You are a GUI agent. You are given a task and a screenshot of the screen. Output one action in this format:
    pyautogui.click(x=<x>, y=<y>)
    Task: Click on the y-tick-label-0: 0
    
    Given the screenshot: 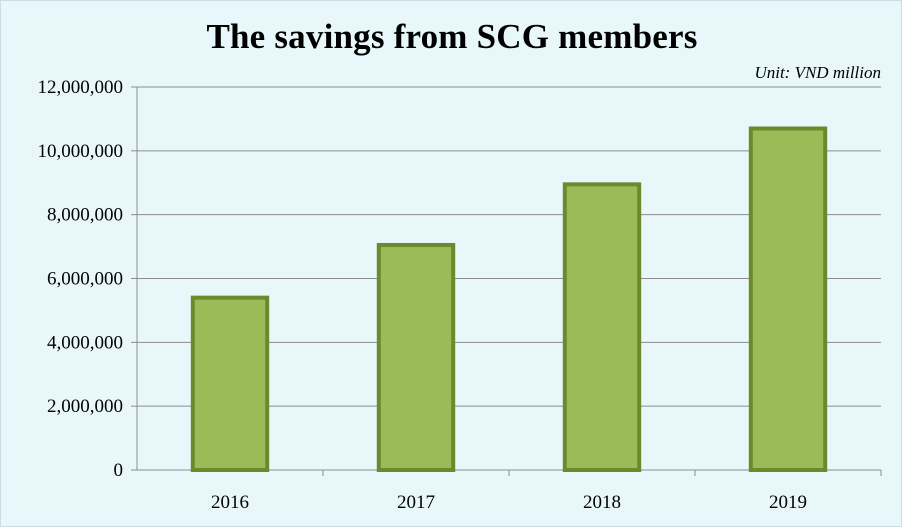 What is the action you would take?
    pyautogui.click(x=119, y=470)
    